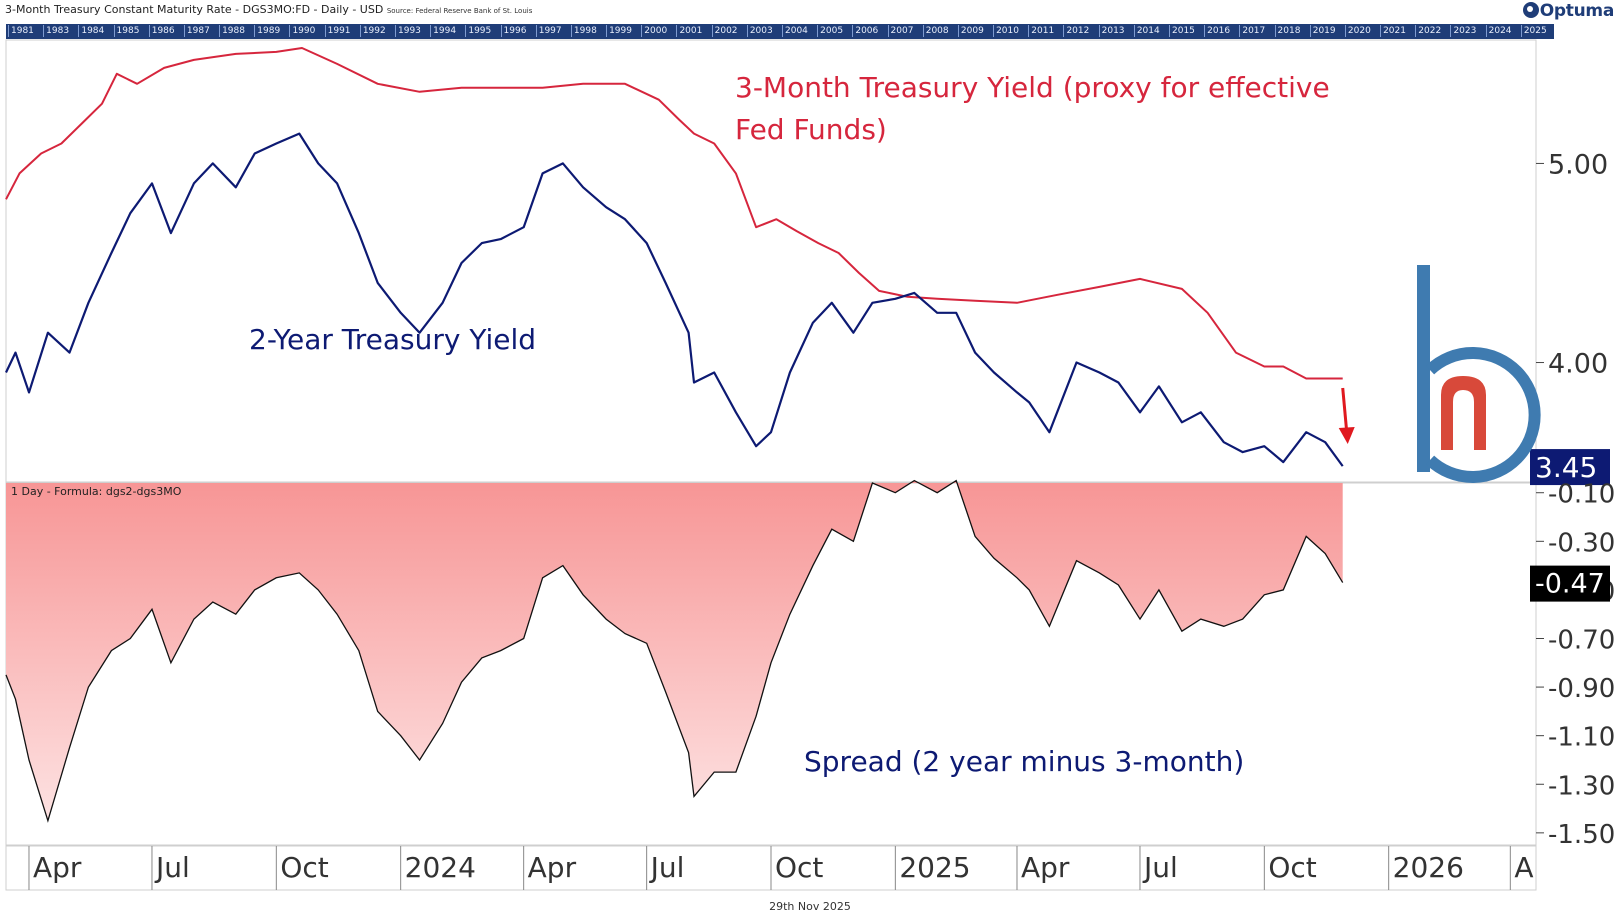 This screenshot has width=1620, height=924. Describe the element at coordinates (21, 31) in the screenshot. I see `year-strip-label: 1981` at that location.